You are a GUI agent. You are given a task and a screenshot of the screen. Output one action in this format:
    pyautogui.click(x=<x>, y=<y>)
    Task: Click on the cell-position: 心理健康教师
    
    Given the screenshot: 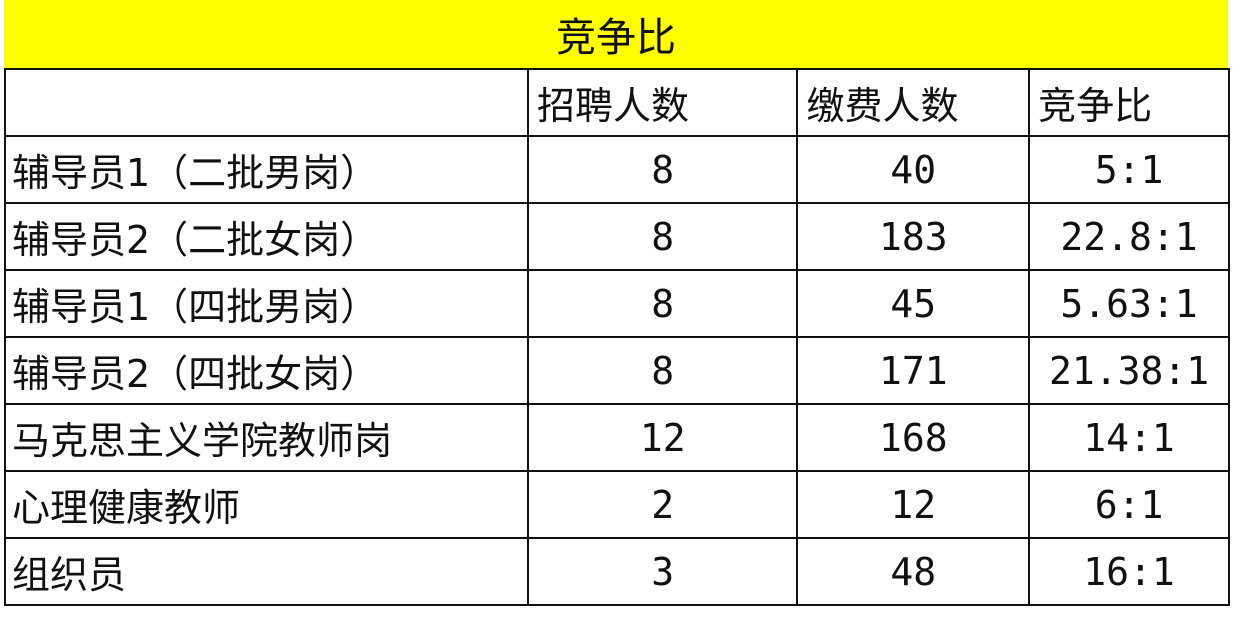 What is the action you would take?
    pyautogui.click(x=266, y=504)
    